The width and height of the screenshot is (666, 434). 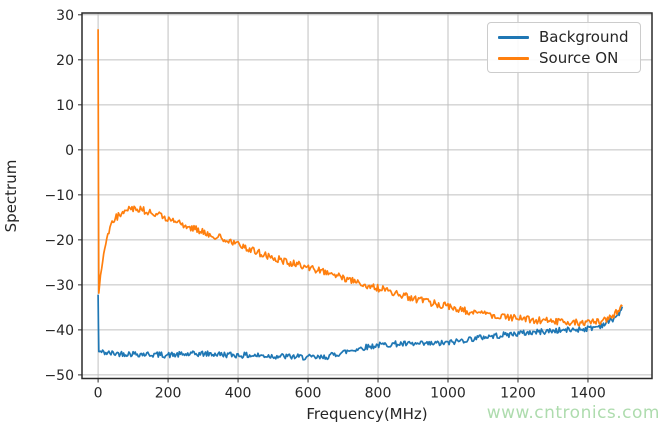 What do you see at coordinates (584, 37) in the screenshot?
I see `legend-label-background: Background` at bounding box center [584, 37].